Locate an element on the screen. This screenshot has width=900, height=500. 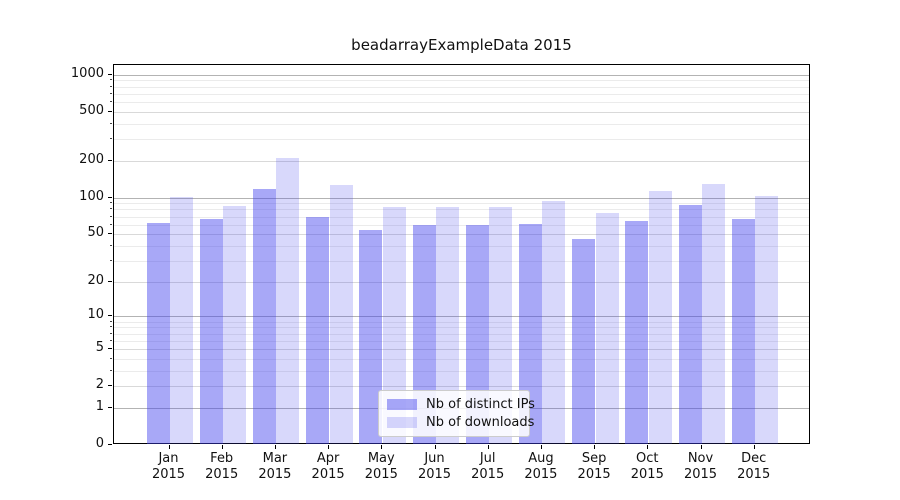
chart-legend: Nb of distinct IPs Nb of downloads is located at coordinates (456, 413).